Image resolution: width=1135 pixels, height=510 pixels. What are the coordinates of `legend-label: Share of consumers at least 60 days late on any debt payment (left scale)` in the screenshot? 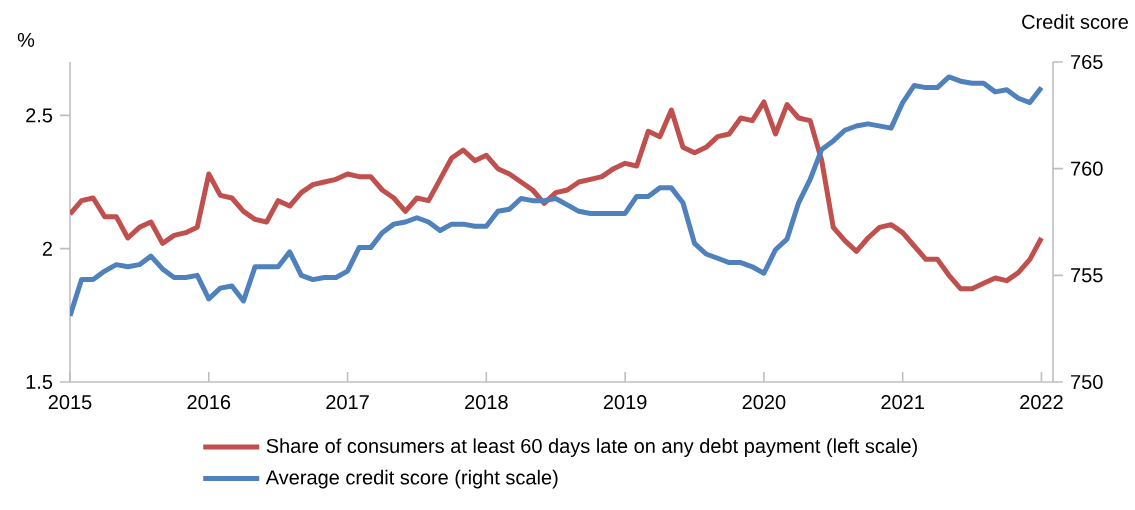 It's located at (591, 448).